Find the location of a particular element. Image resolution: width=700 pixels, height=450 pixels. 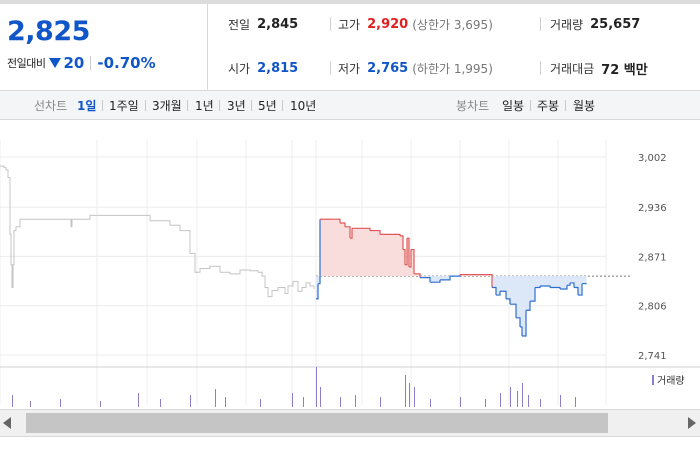

chart-scrollbar is located at coordinates (350, 423).